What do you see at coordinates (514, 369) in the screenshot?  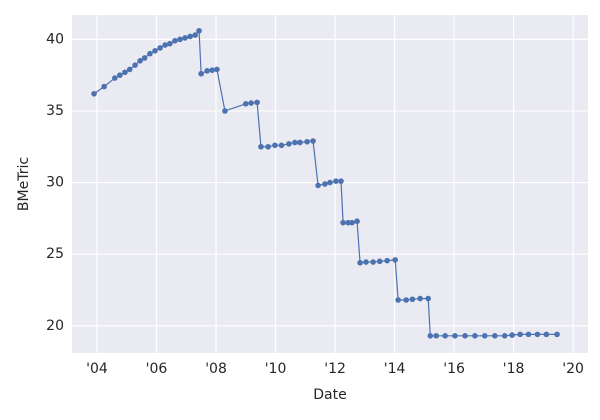 I see `x-tick-label: '18` at bounding box center [514, 369].